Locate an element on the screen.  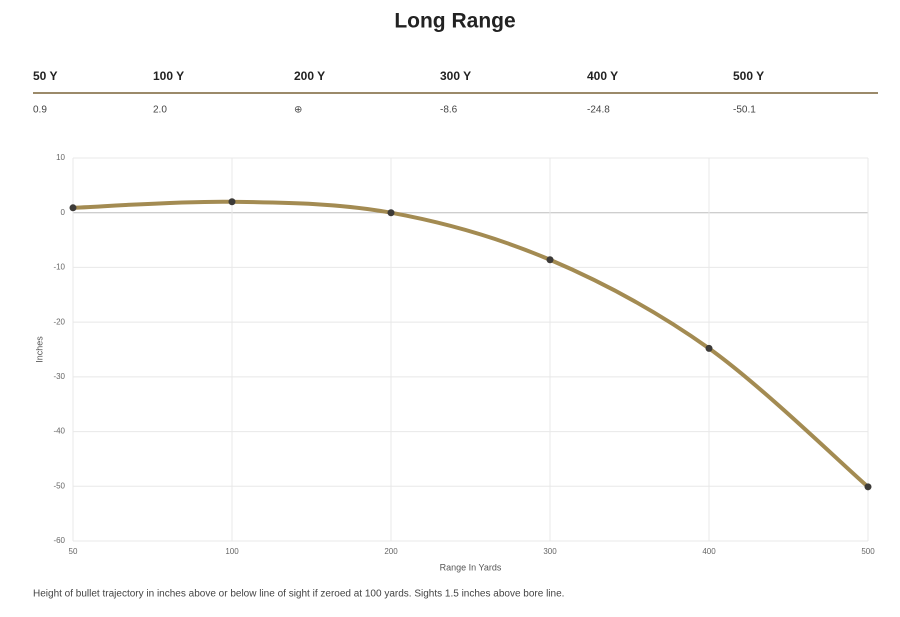
x-tick-label: 200 is located at coordinates (391, 551).